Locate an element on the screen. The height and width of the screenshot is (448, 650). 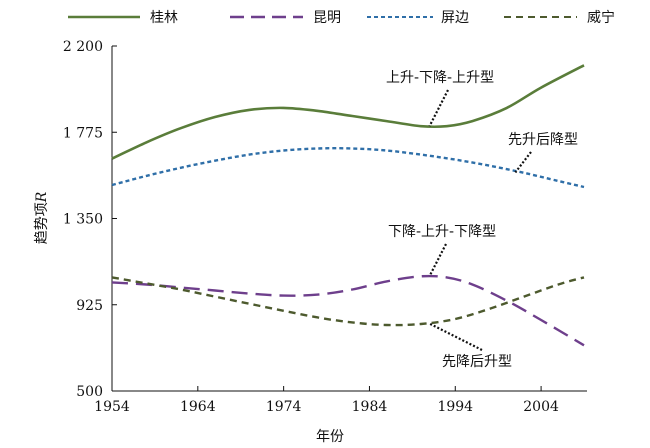
legend-item-pingbian: 屏边 is located at coordinates (418, 18).